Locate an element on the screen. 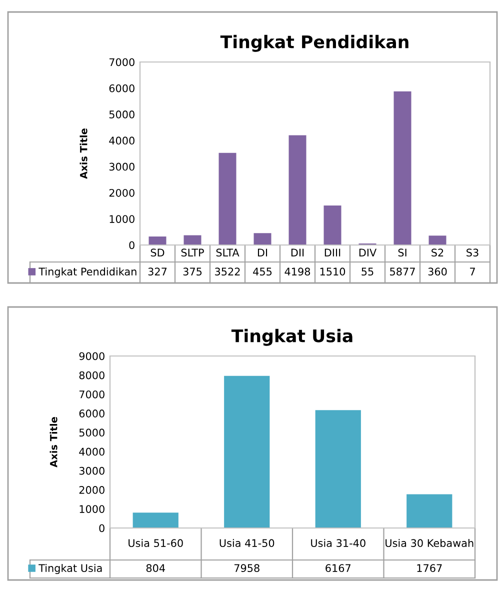 The image size is (504, 597). data-label: 55 is located at coordinates (368, 272).